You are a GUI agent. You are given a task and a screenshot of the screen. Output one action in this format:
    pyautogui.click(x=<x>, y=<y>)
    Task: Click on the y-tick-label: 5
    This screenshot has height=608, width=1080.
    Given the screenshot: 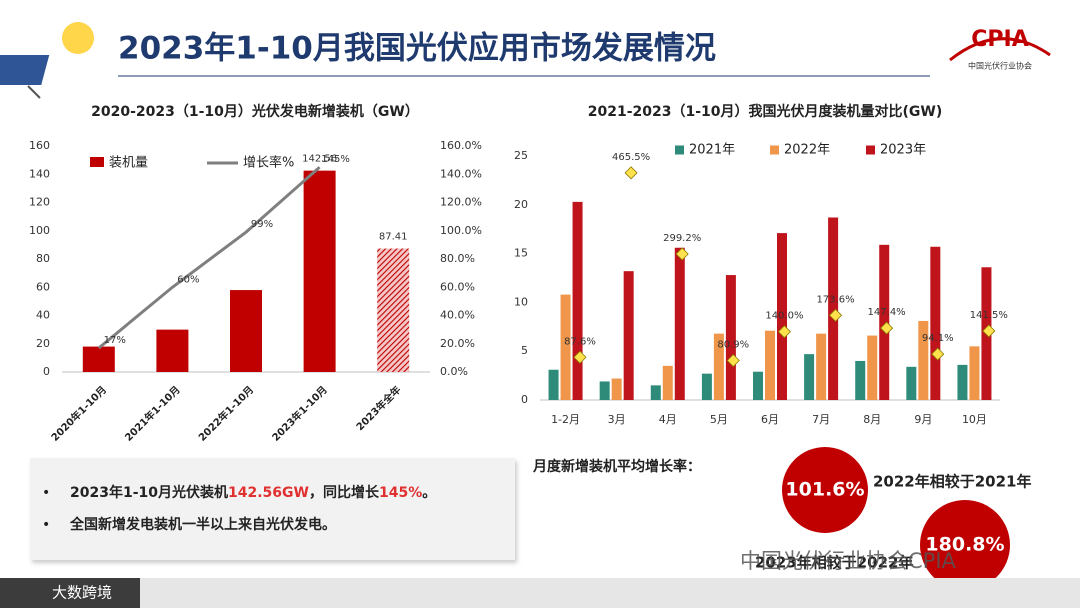 What is the action you would take?
    pyautogui.click(x=524, y=350)
    